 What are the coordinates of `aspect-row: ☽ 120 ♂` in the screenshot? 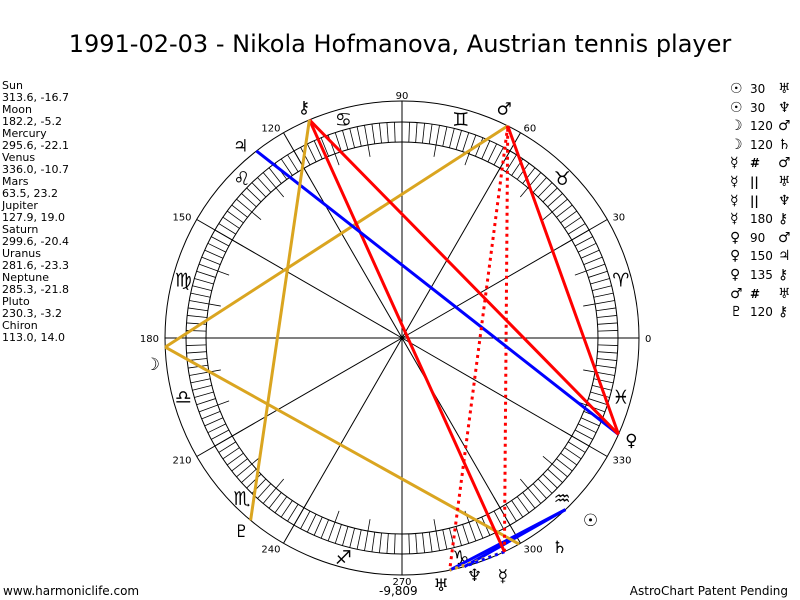 It's located at (764, 126).